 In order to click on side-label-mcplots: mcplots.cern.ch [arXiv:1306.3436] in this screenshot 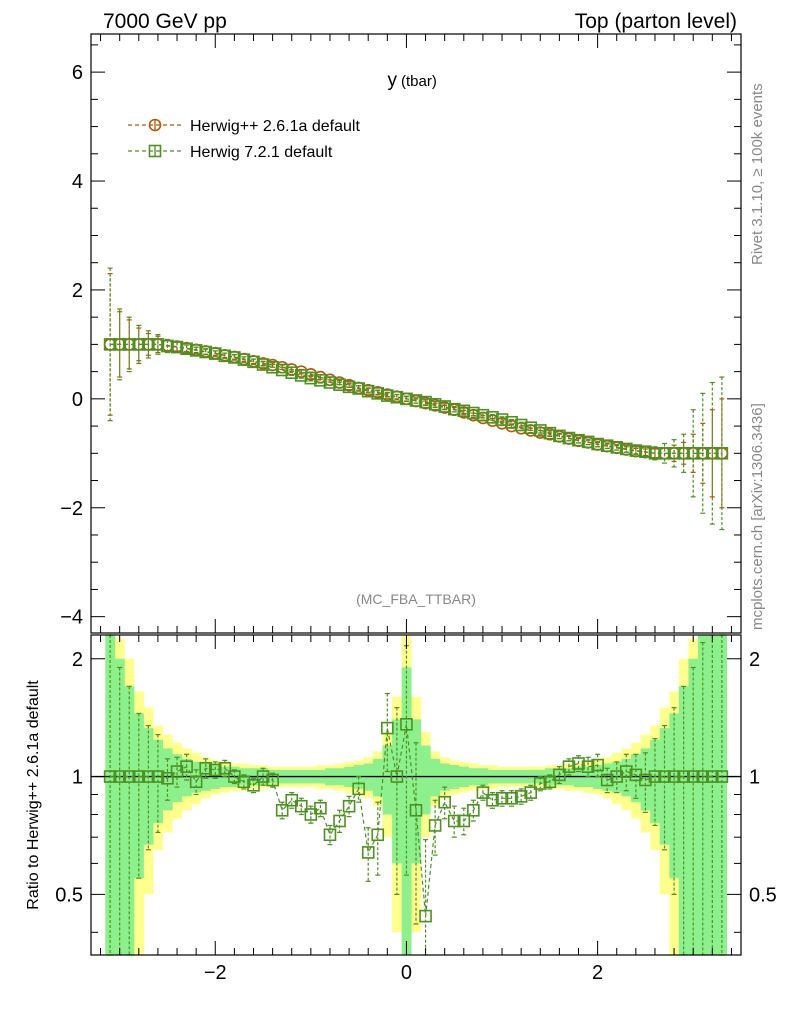, I will do `click(757, 516)`.